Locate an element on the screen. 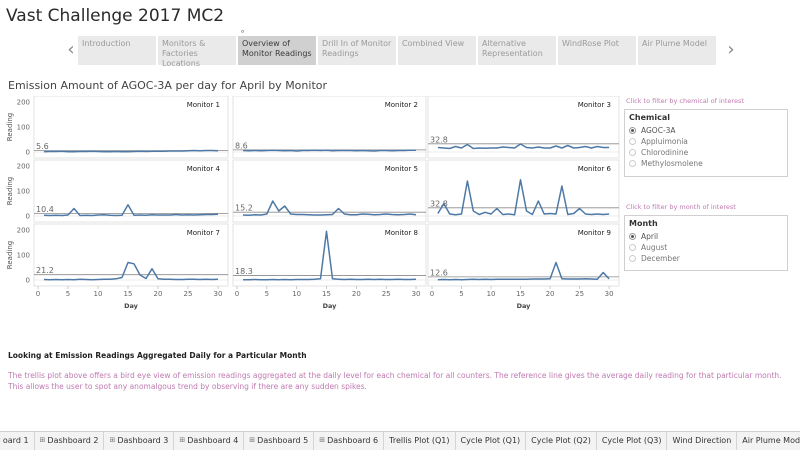 This screenshot has width=800, height=450. chemical-option: Chlorodinine is located at coordinates (706, 152).